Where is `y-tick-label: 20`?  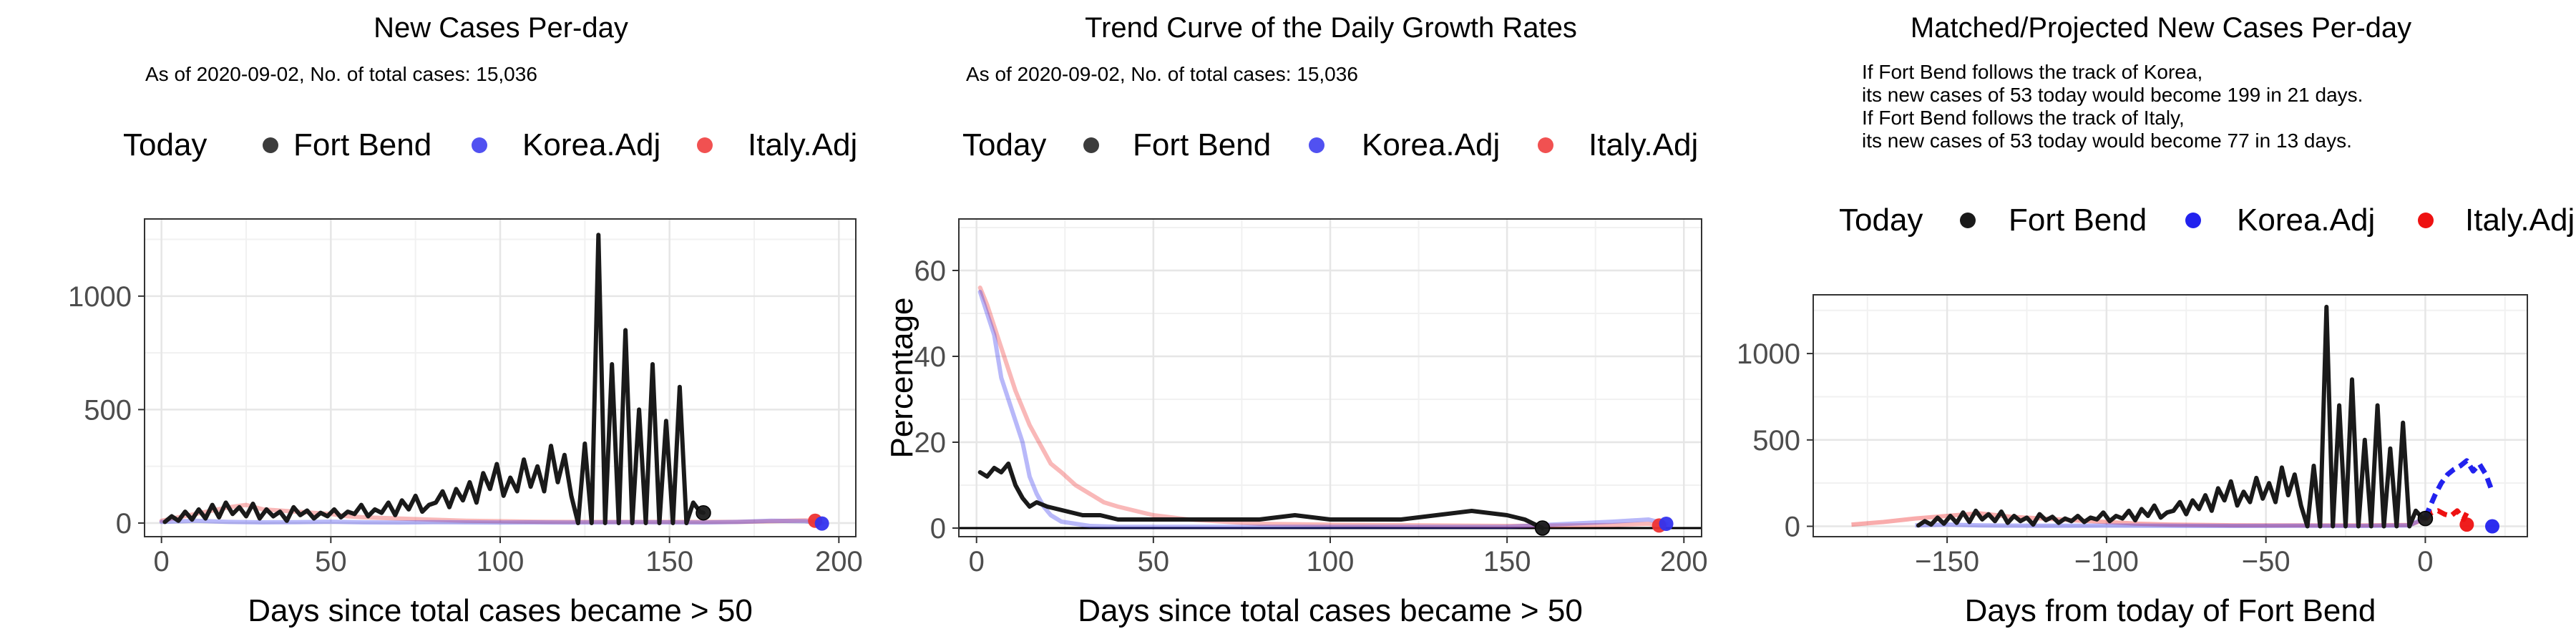 y-tick-label: 20 is located at coordinates (930, 443).